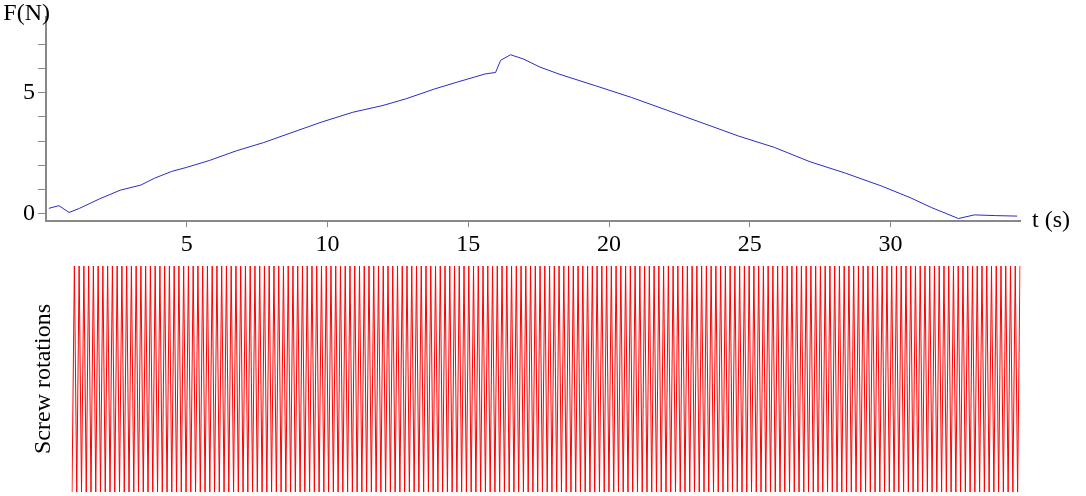 This screenshot has width=1086, height=496. I want to click on x-tick-label: 30, so click(890, 242).